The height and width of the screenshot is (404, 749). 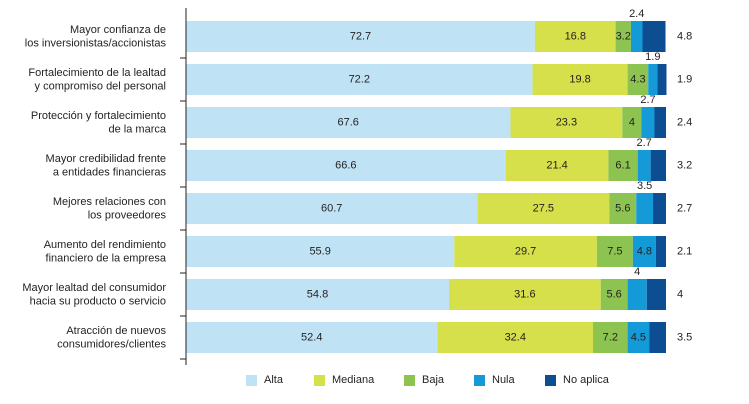 What do you see at coordinates (109, 202) in the screenshot?
I see `category-label-line: Mejores relaciones con` at bounding box center [109, 202].